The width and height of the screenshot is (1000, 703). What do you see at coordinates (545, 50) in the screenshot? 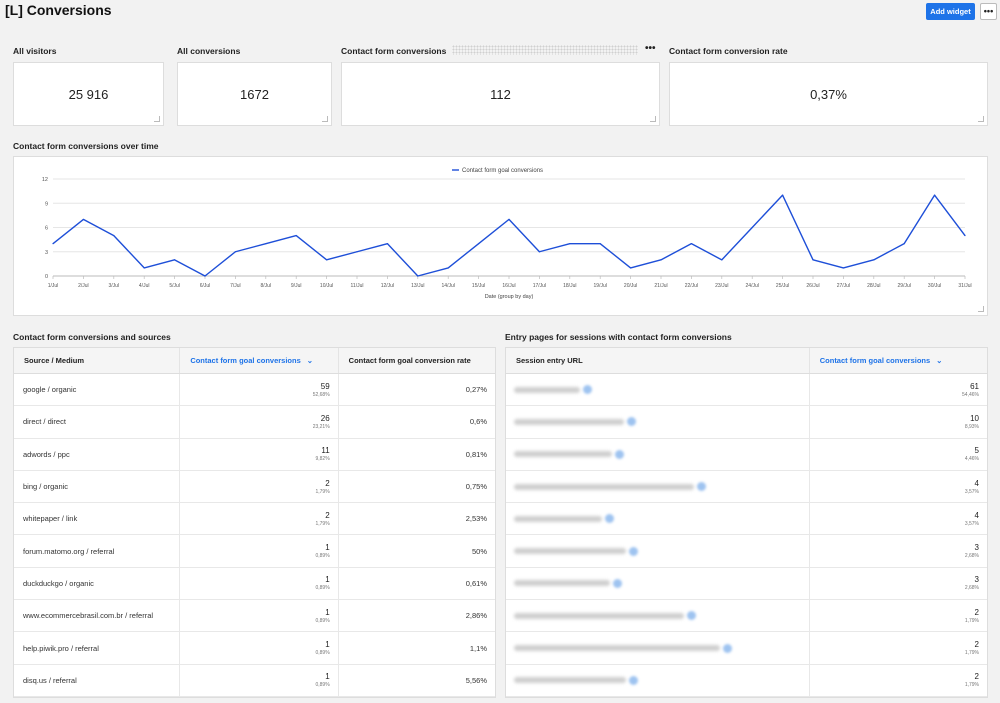
I see `drag-handle` at bounding box center [545, 50].